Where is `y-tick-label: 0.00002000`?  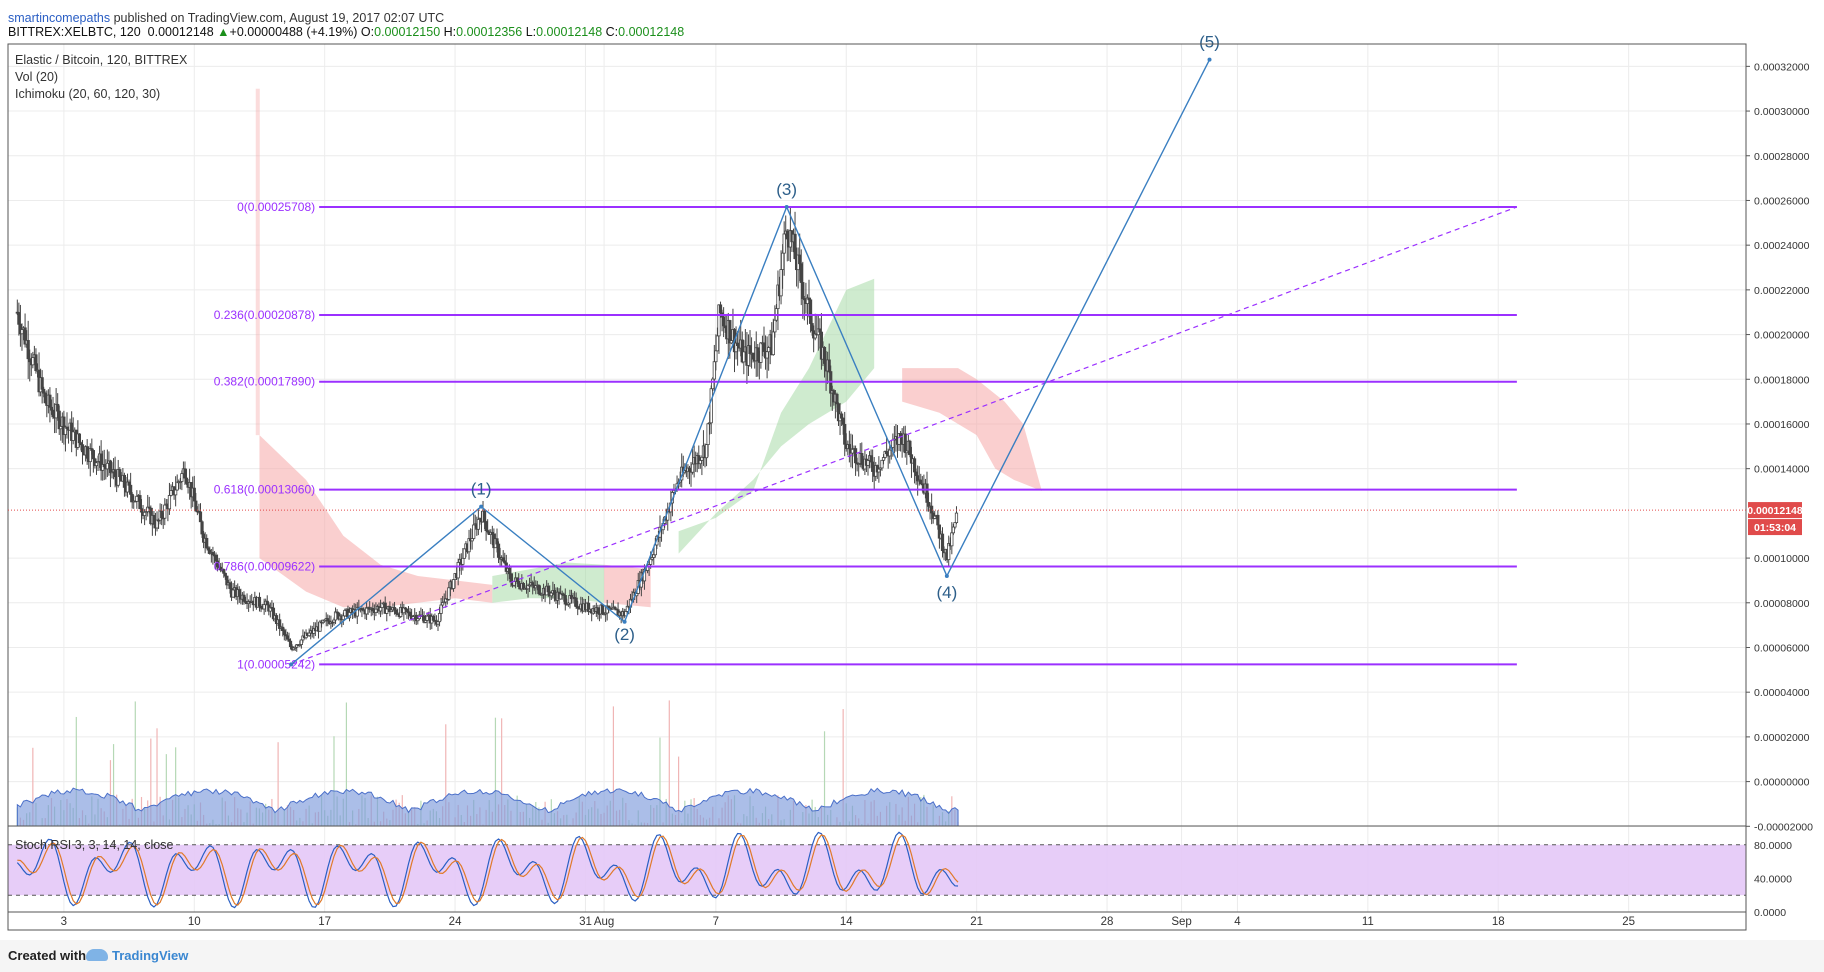
y-tick-label: 0.00002000 is located at coordinates (1782, 738).